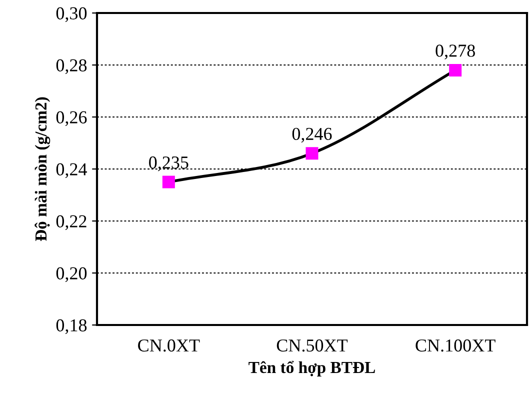 This screenshot has width=531, height=407. What do you see at coordinates (311, 368) in the screenshot?
I see `x-axis-title: Tên tổ hợp BTĐL` at bounding box center [311, 368].